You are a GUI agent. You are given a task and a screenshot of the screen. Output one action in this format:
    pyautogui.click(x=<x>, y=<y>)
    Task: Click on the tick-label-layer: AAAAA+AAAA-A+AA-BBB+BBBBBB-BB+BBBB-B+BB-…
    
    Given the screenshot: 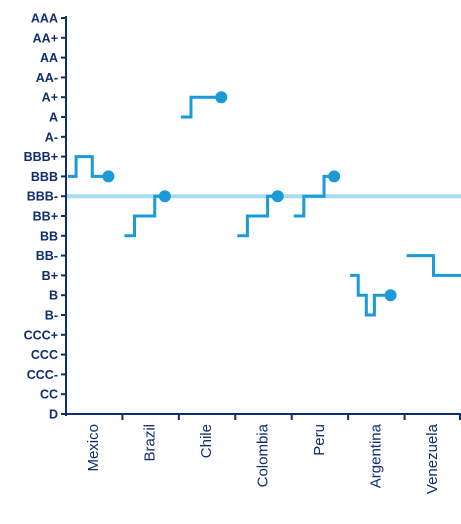 What is the action you would take?
    pyautogui.click(x=41, y=217)
    